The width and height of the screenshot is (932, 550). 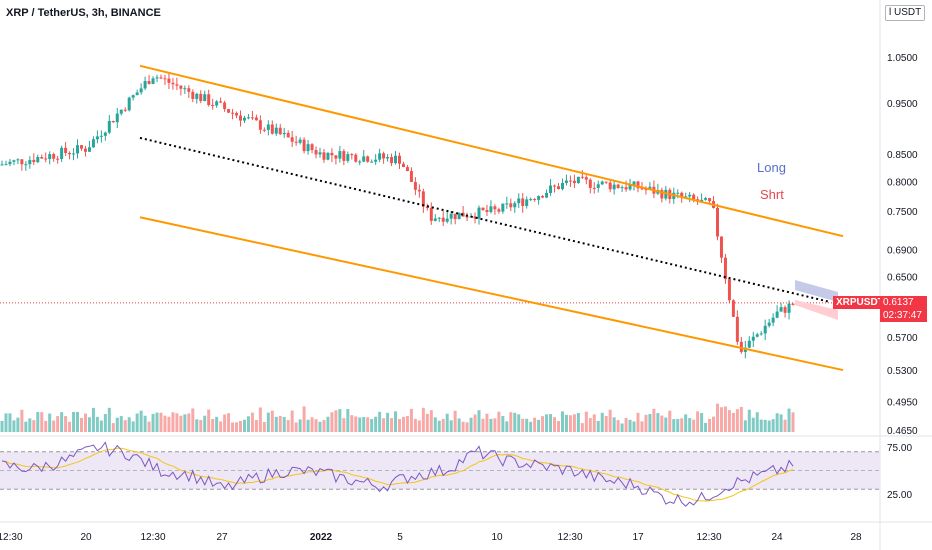 What do you see at coordinates (902, 58) in the screenshot?
I see `price-tick-label: 1.0500` at bounding box center [902, 58].